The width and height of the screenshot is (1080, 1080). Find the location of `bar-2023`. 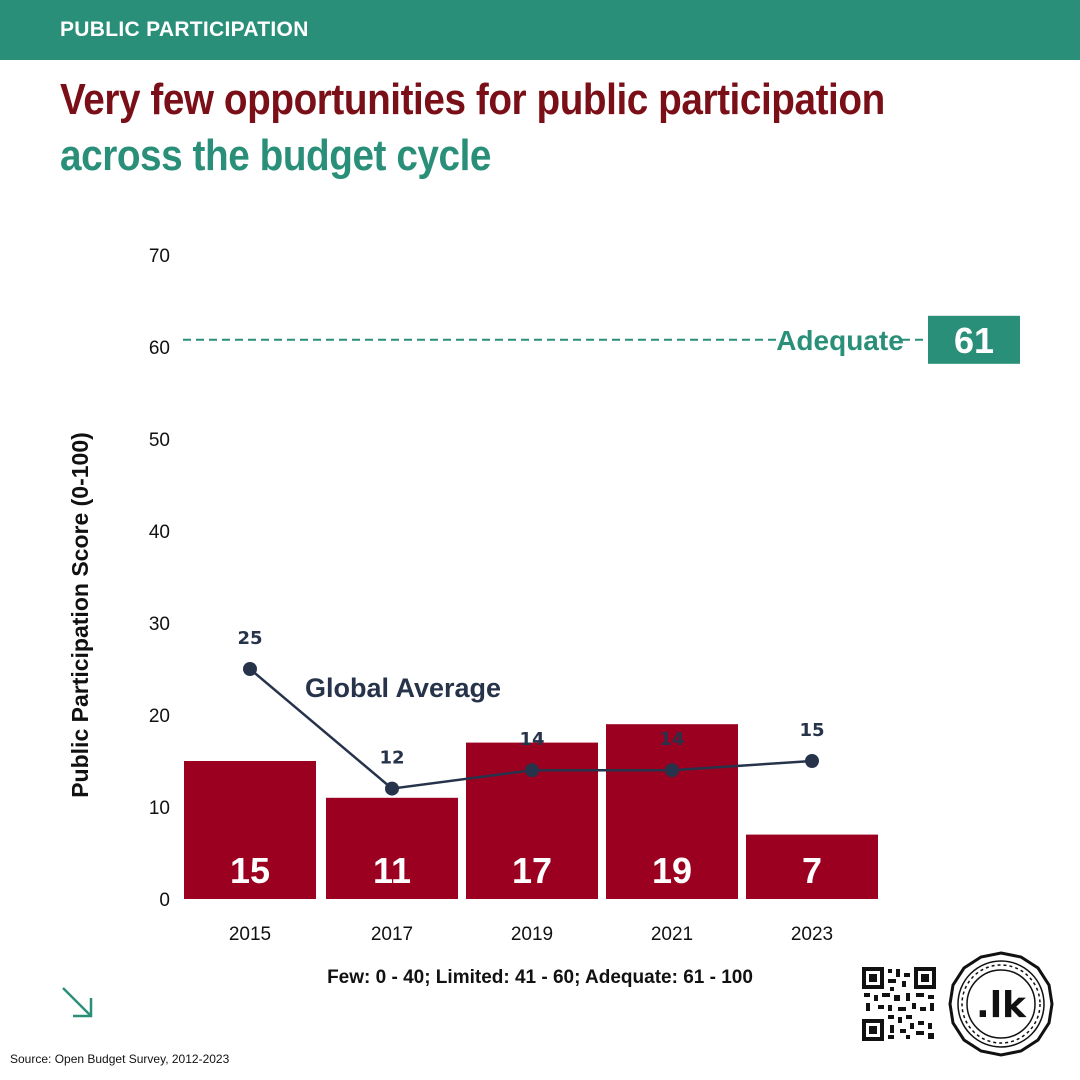

bar-2023 is located at coordinates (812, 866).